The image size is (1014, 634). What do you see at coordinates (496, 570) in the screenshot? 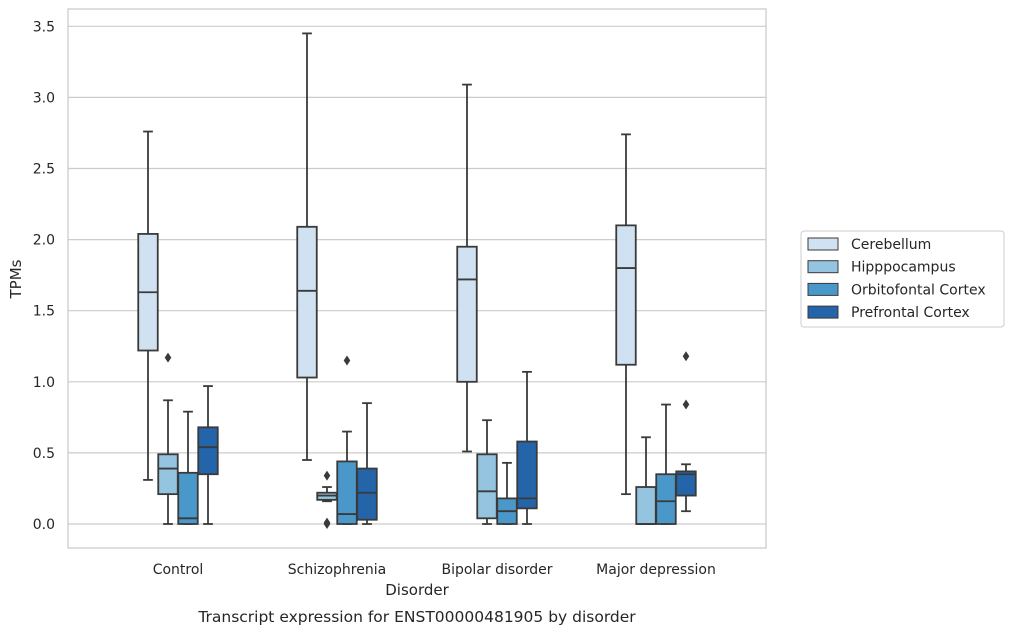
I see `x-tick-label: Bipolar disorder` at bounding box center [496, 570].